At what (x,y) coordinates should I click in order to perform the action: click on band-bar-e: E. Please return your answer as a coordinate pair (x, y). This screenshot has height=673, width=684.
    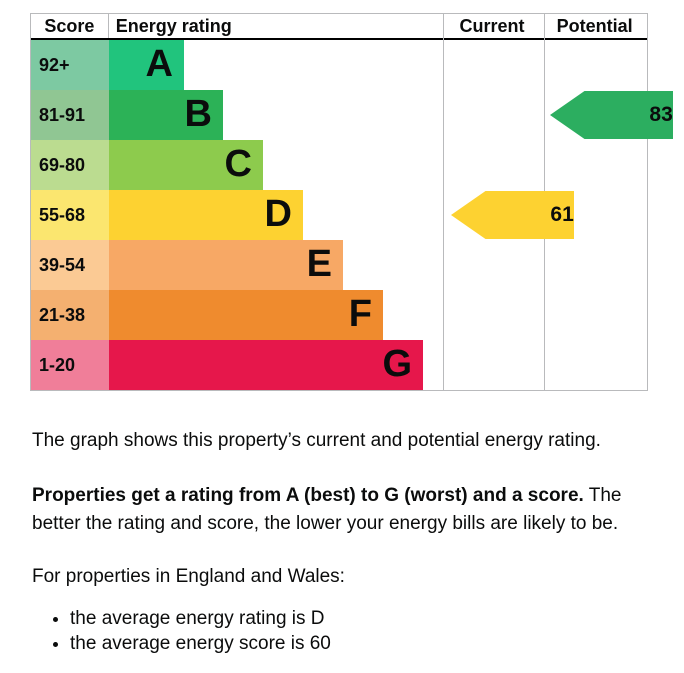
    Looking at the image, I should click on (226, 265).